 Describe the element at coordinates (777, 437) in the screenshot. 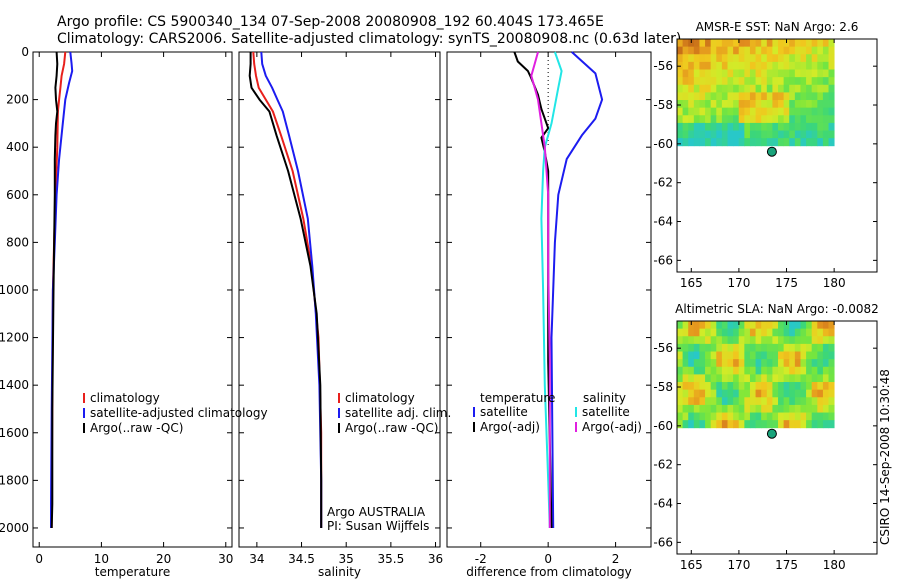

I see `sla_map-frame` at that location.